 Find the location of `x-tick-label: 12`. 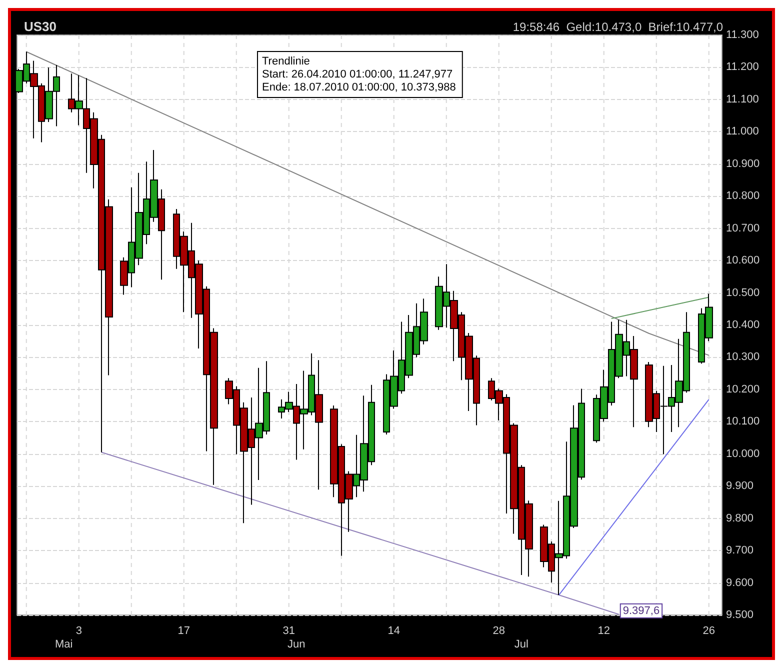

x-tick-label: 12 is located at coordinates (604, 631).